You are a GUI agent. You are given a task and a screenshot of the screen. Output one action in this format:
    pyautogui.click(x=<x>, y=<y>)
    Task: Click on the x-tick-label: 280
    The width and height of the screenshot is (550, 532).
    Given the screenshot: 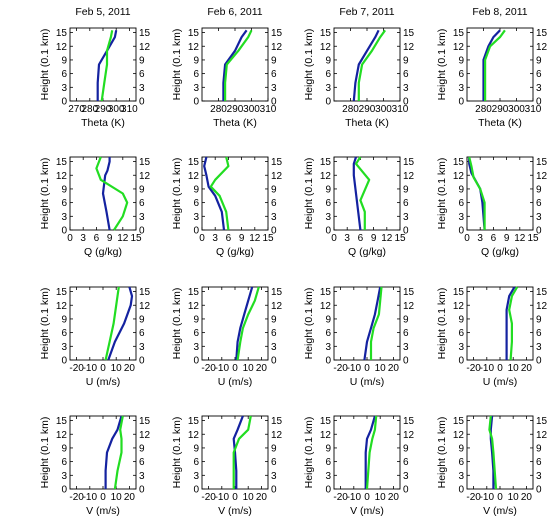 What is the action you would take?
    pyautogui.click(x=350, y=109)
    